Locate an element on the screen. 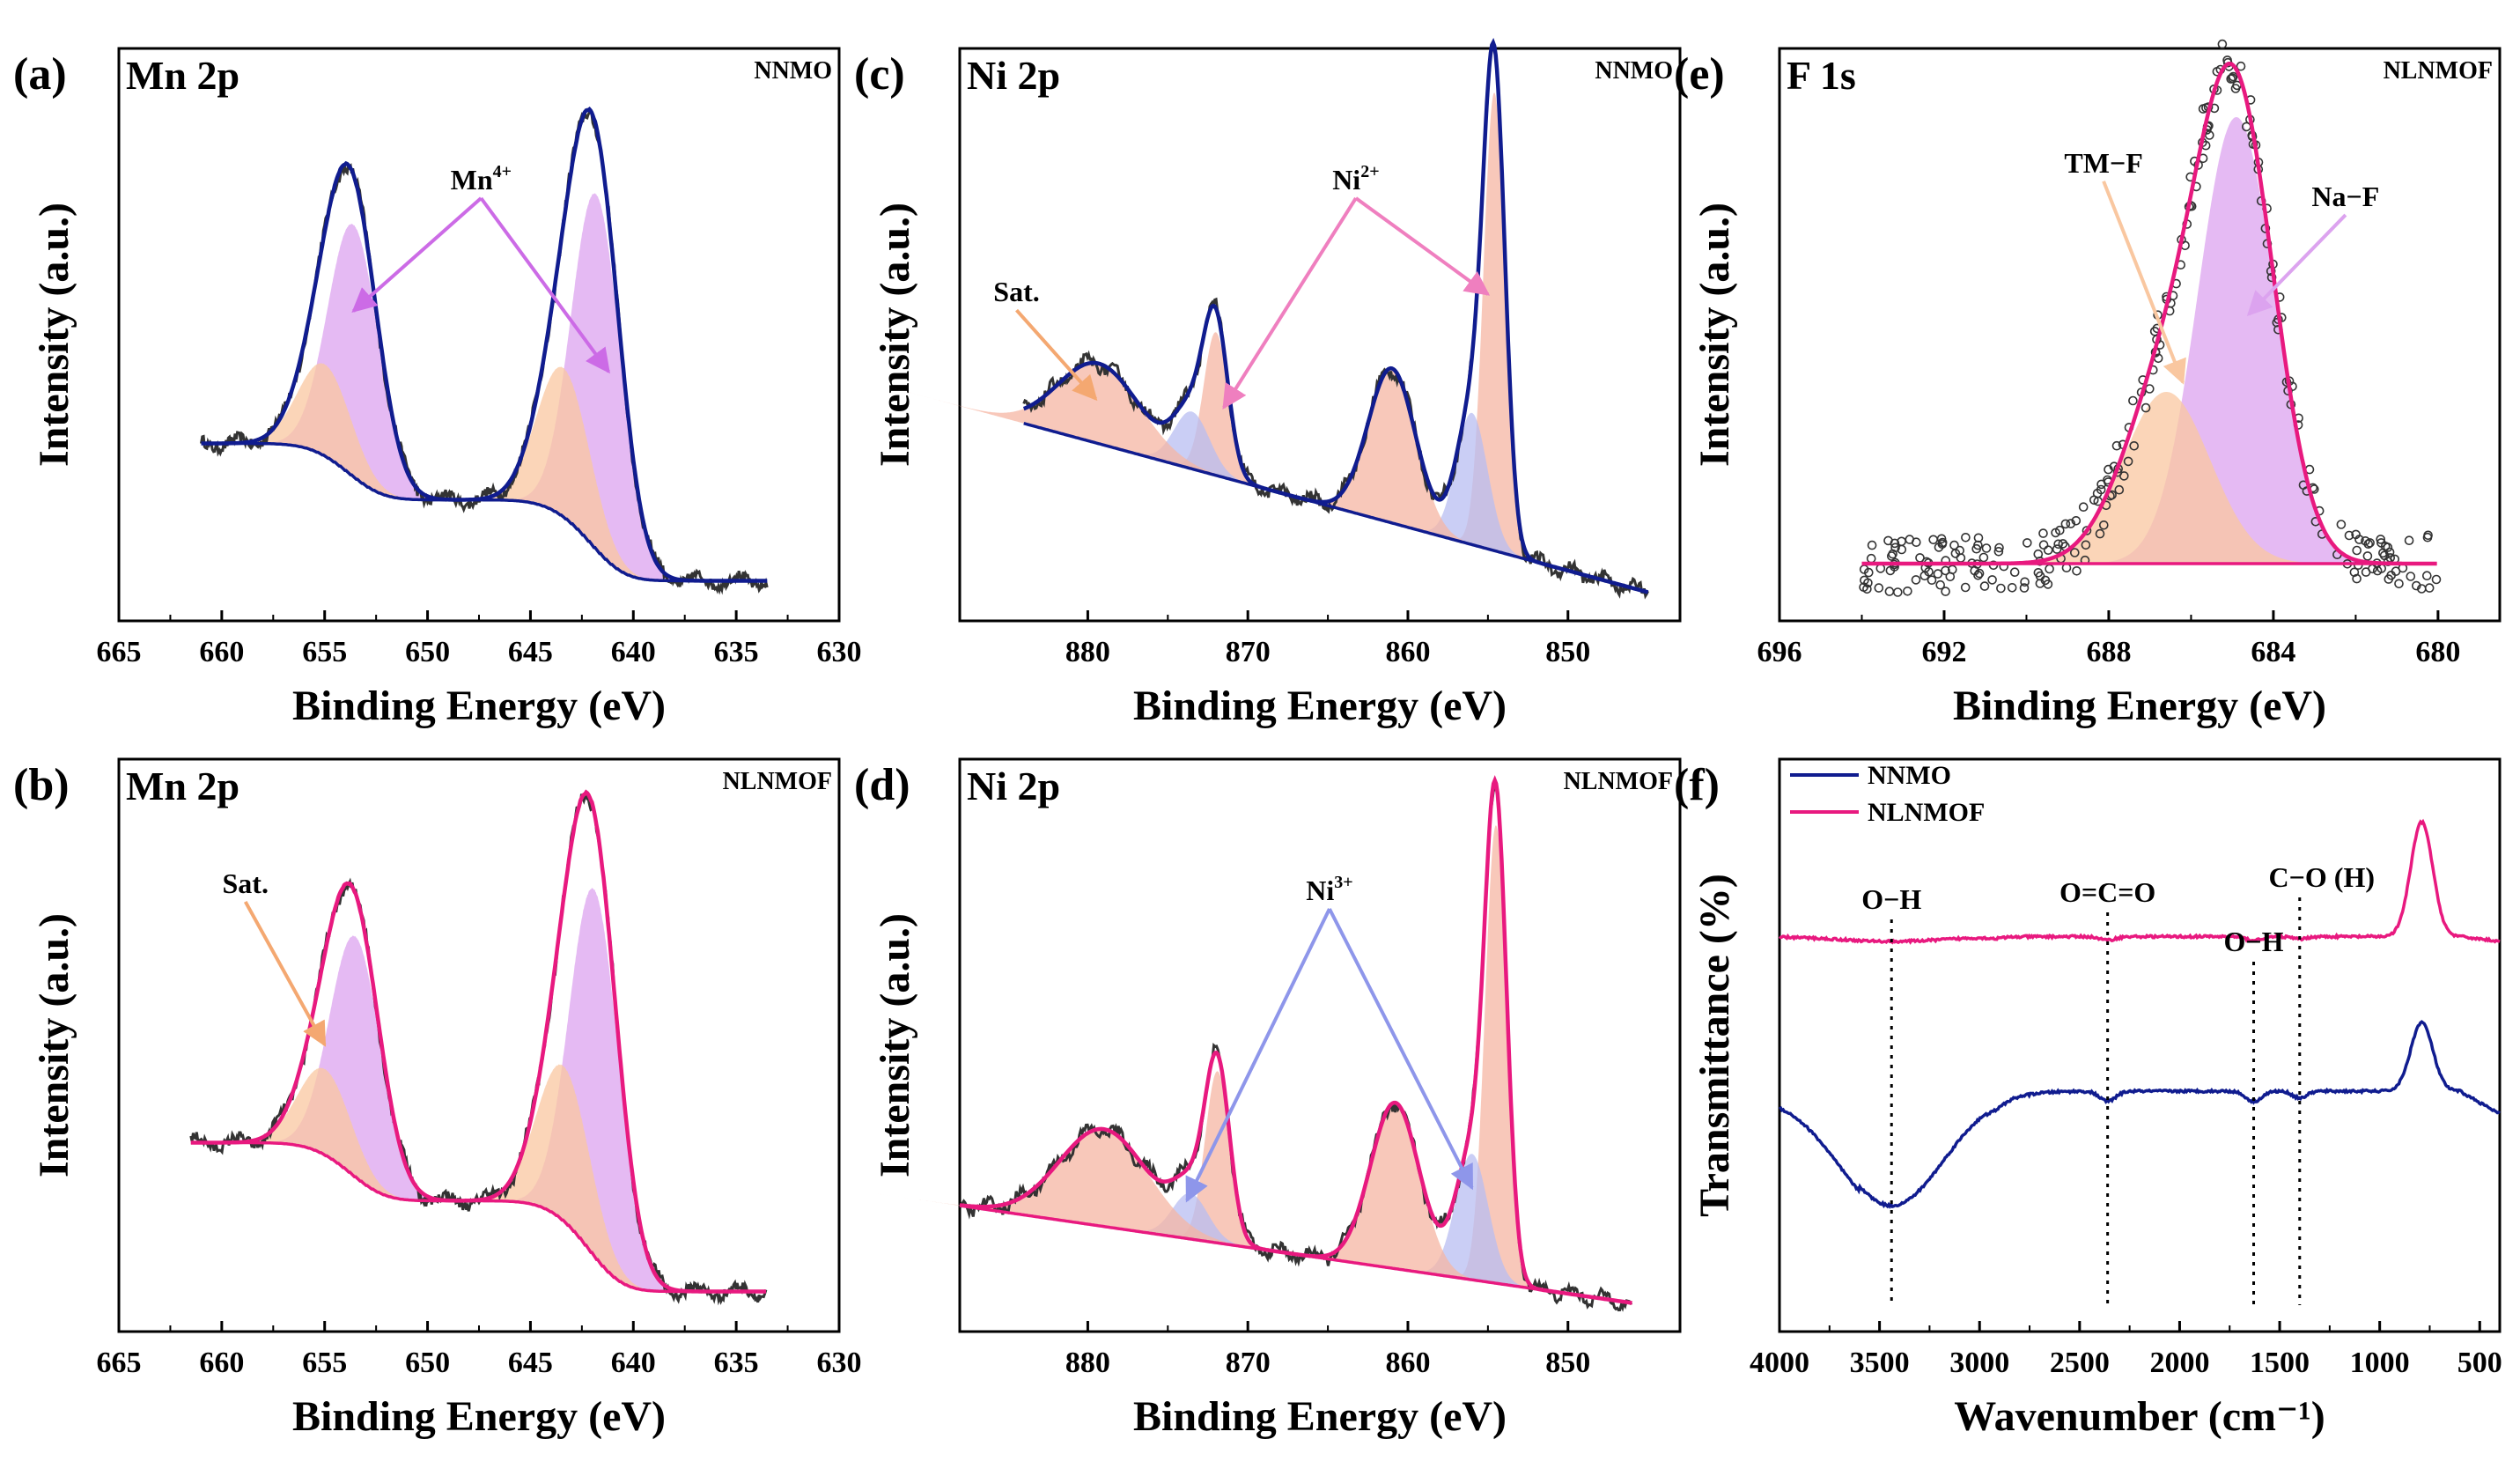 The image size is (2520, 1476). peak-tm-f is located at coordinates (2166, 478).